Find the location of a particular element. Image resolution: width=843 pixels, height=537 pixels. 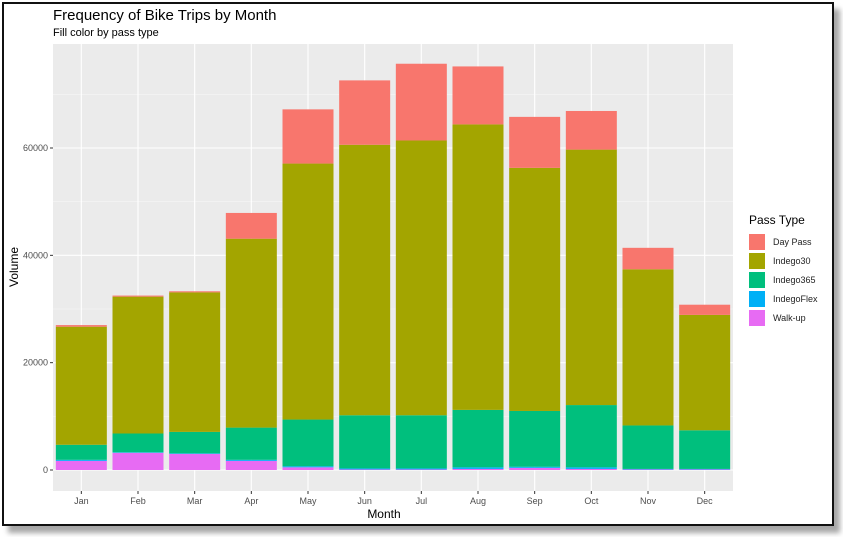

bar-segment-day-pass-aug is located at coordinates (478, 95).